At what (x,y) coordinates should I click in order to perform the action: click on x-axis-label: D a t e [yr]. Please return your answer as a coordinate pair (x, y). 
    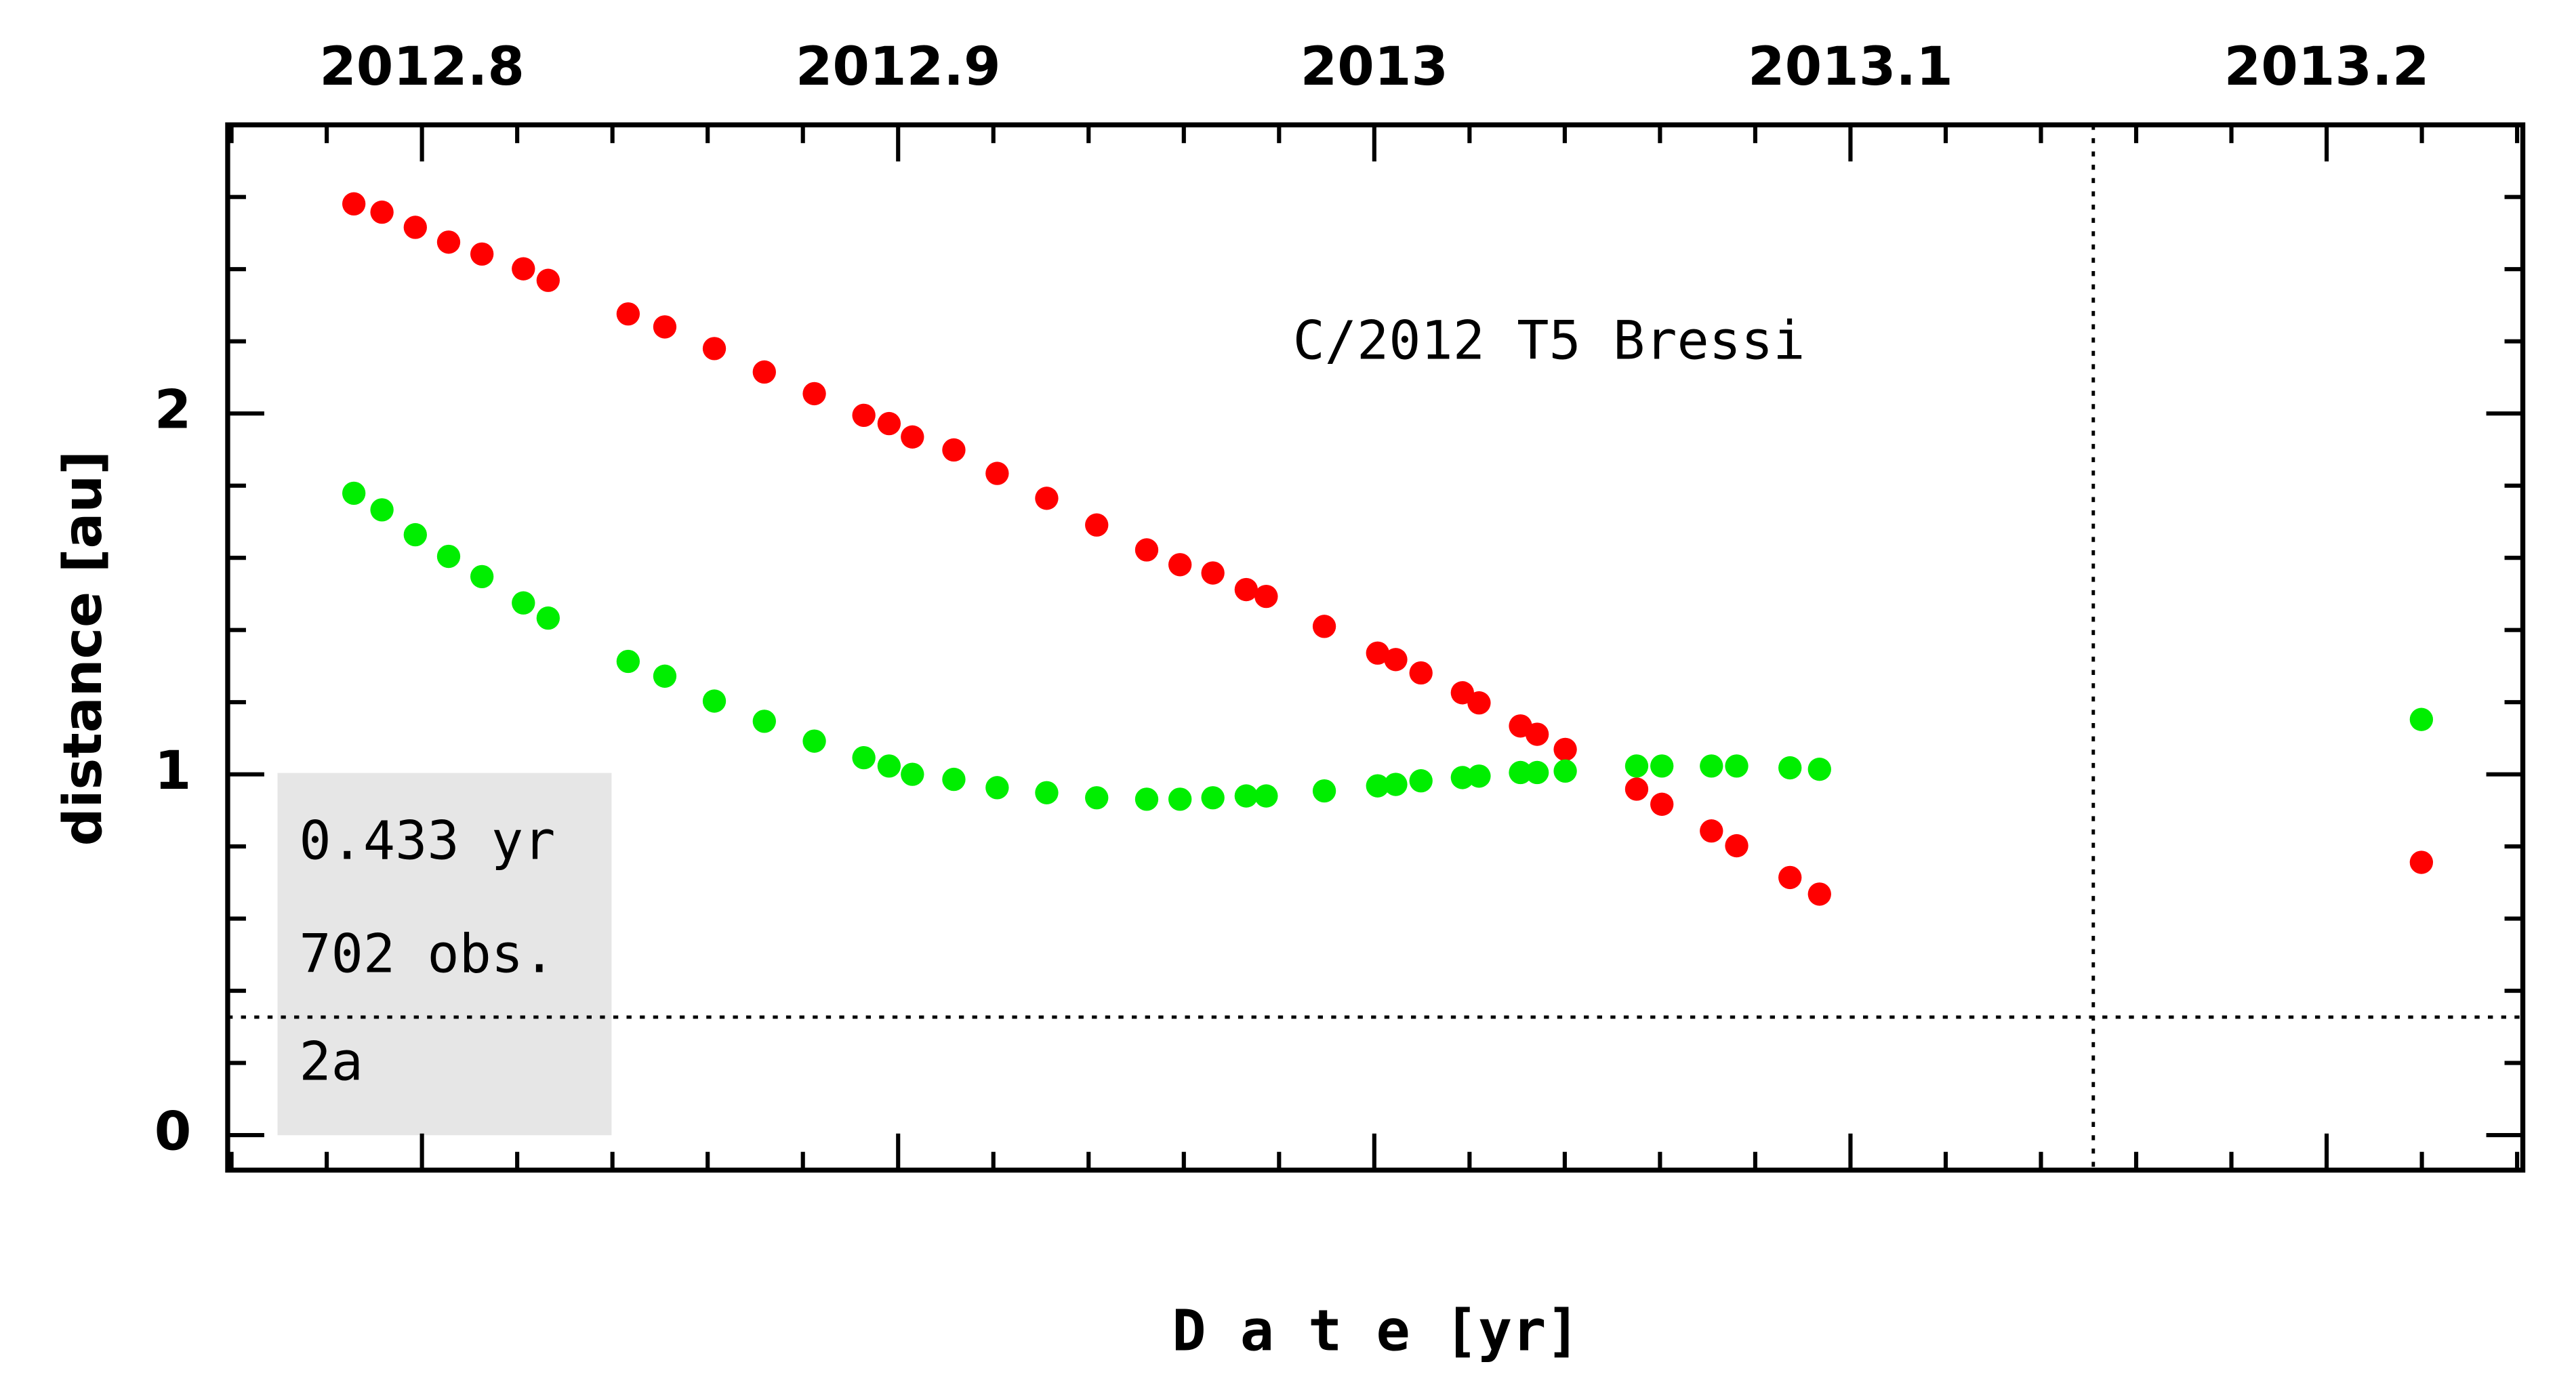
    Looking at the image, I should click on (1376, 1330).